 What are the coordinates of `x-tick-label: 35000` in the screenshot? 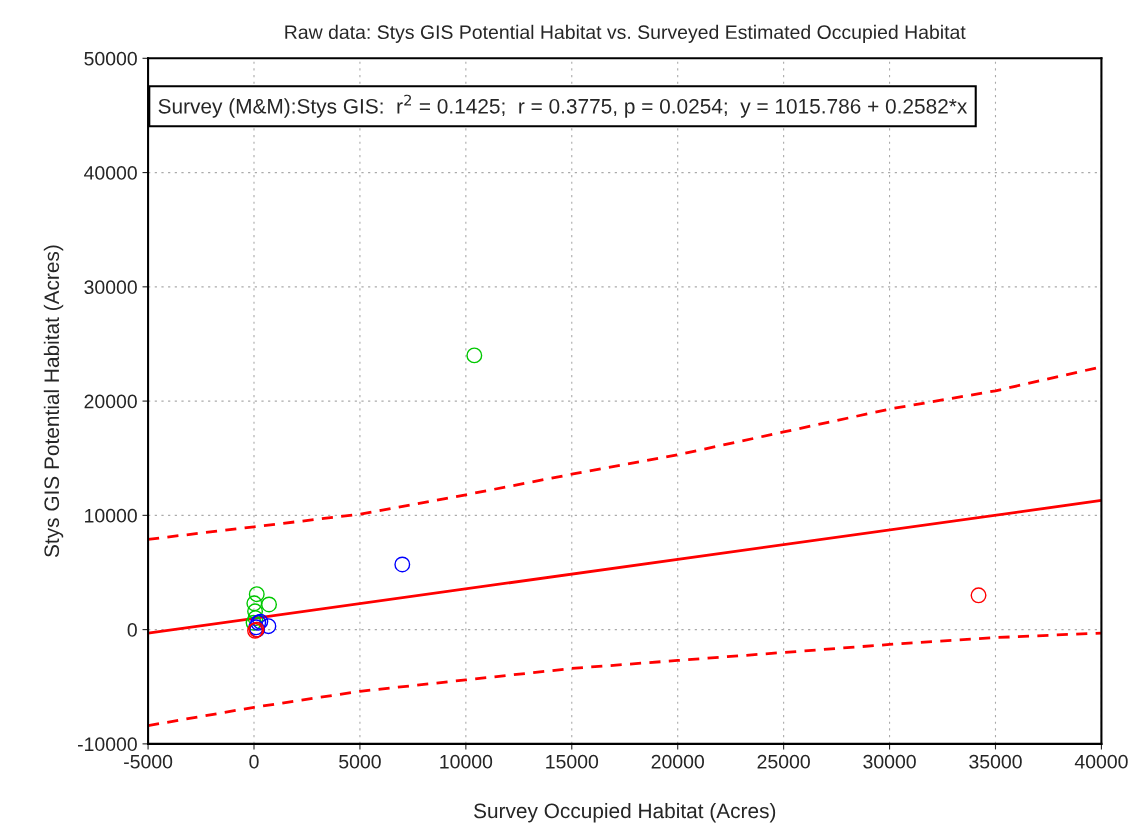 It's located at (995, 761).